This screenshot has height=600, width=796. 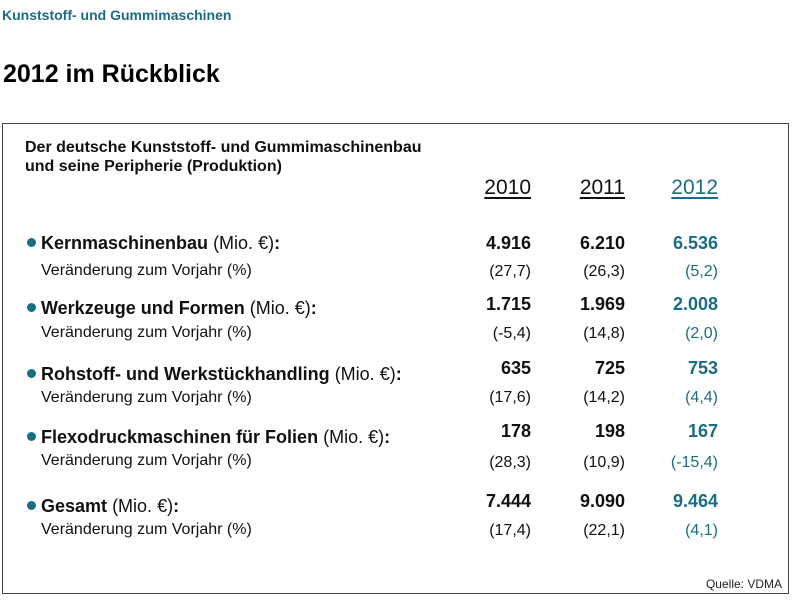 What do you see at coordinates (701, 271) in the screenshot?
I see `change-2012: (5,2)` at bounding box center [701, 271].